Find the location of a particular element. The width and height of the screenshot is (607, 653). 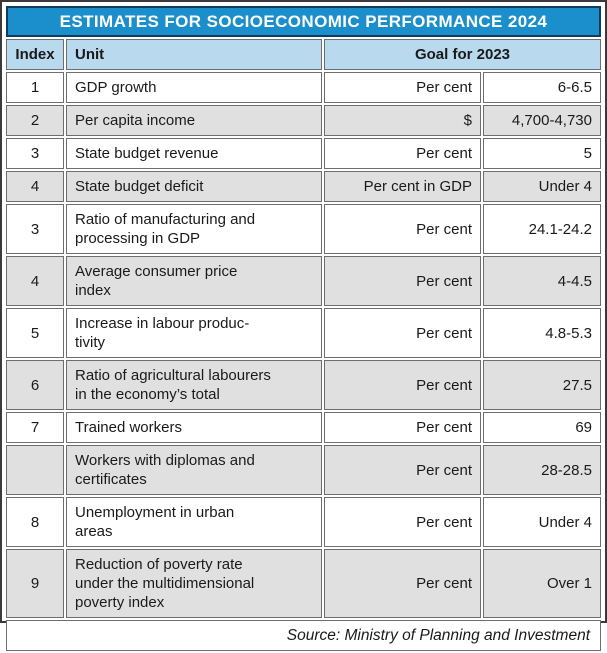

table-row: 3 State budget revenue Per cent 5 is located at coordinates (303, 153).